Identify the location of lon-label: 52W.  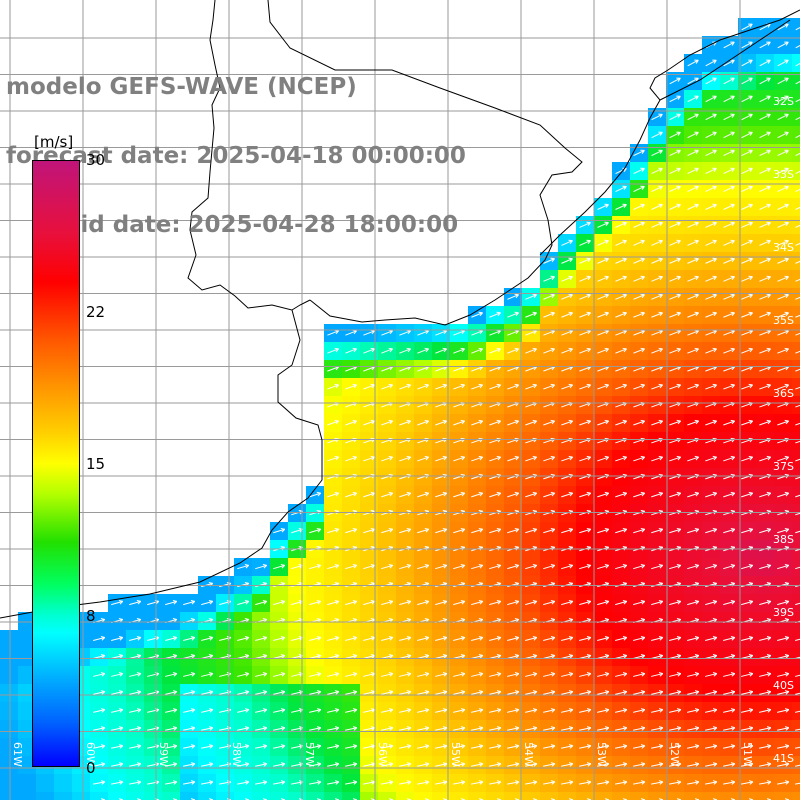
(674, 754).